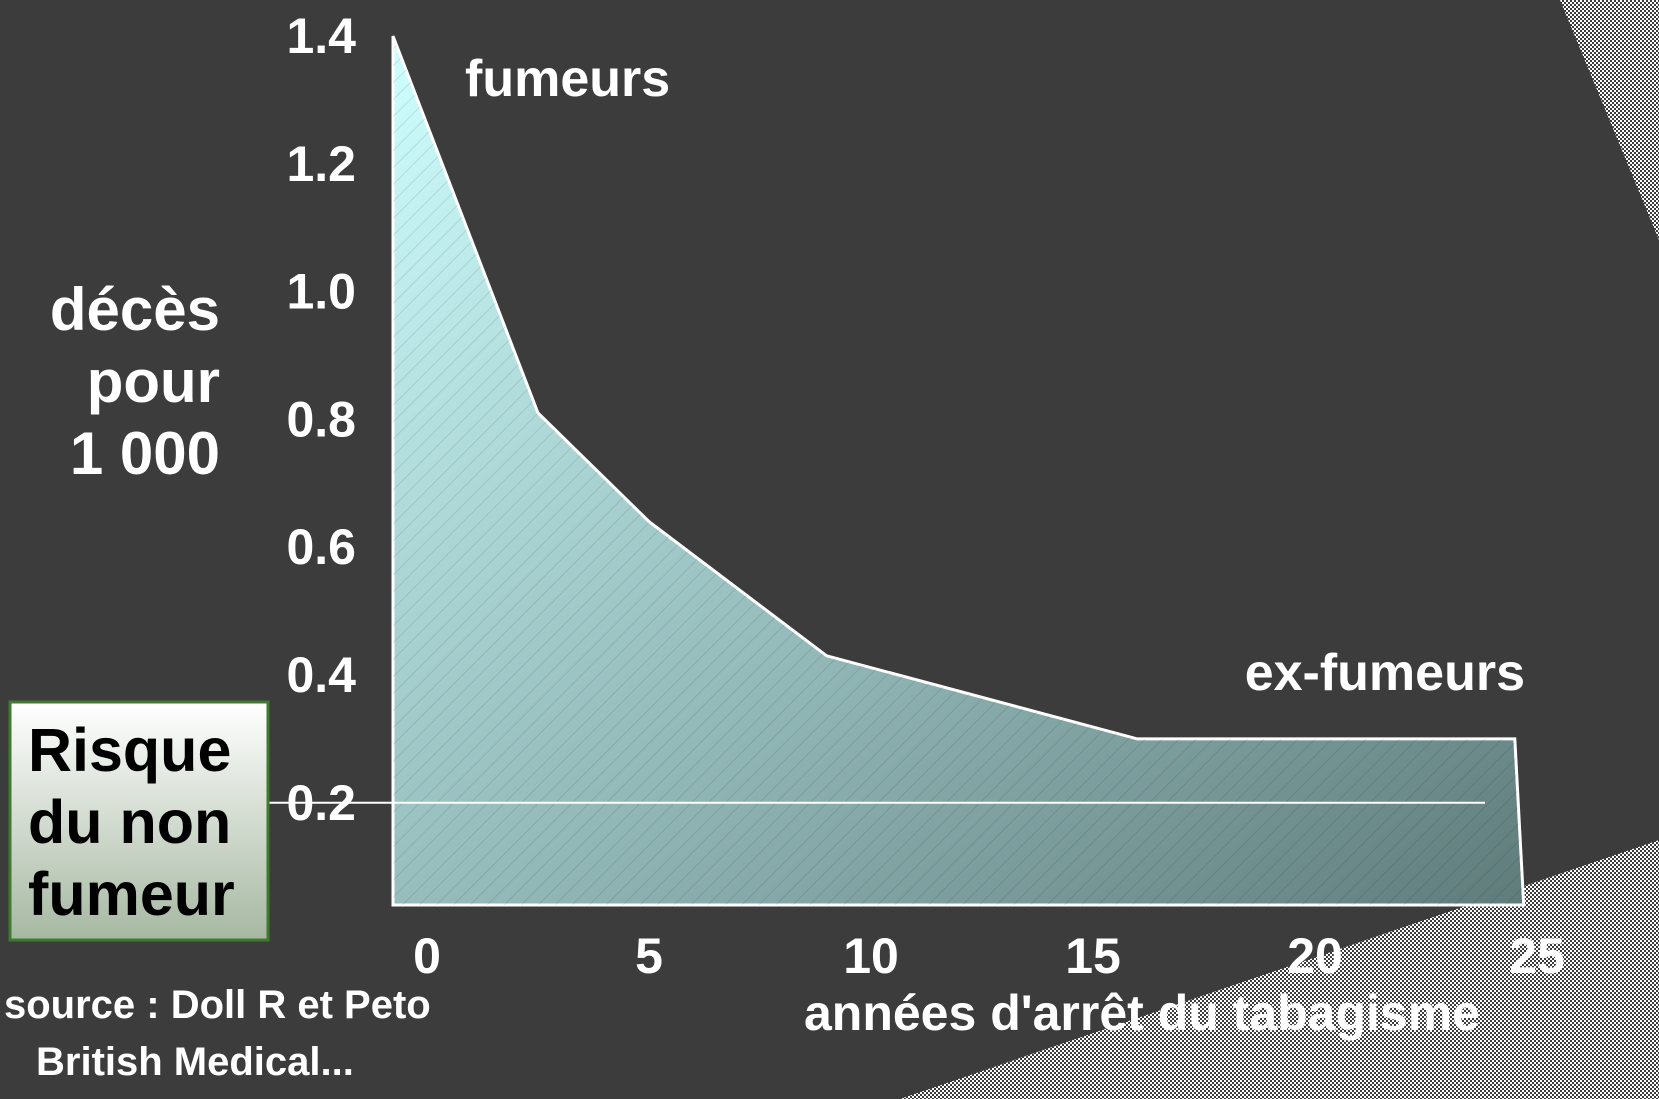  I want to click on non-smoker-risk-box-line-1: Risque, so click(129, 750).